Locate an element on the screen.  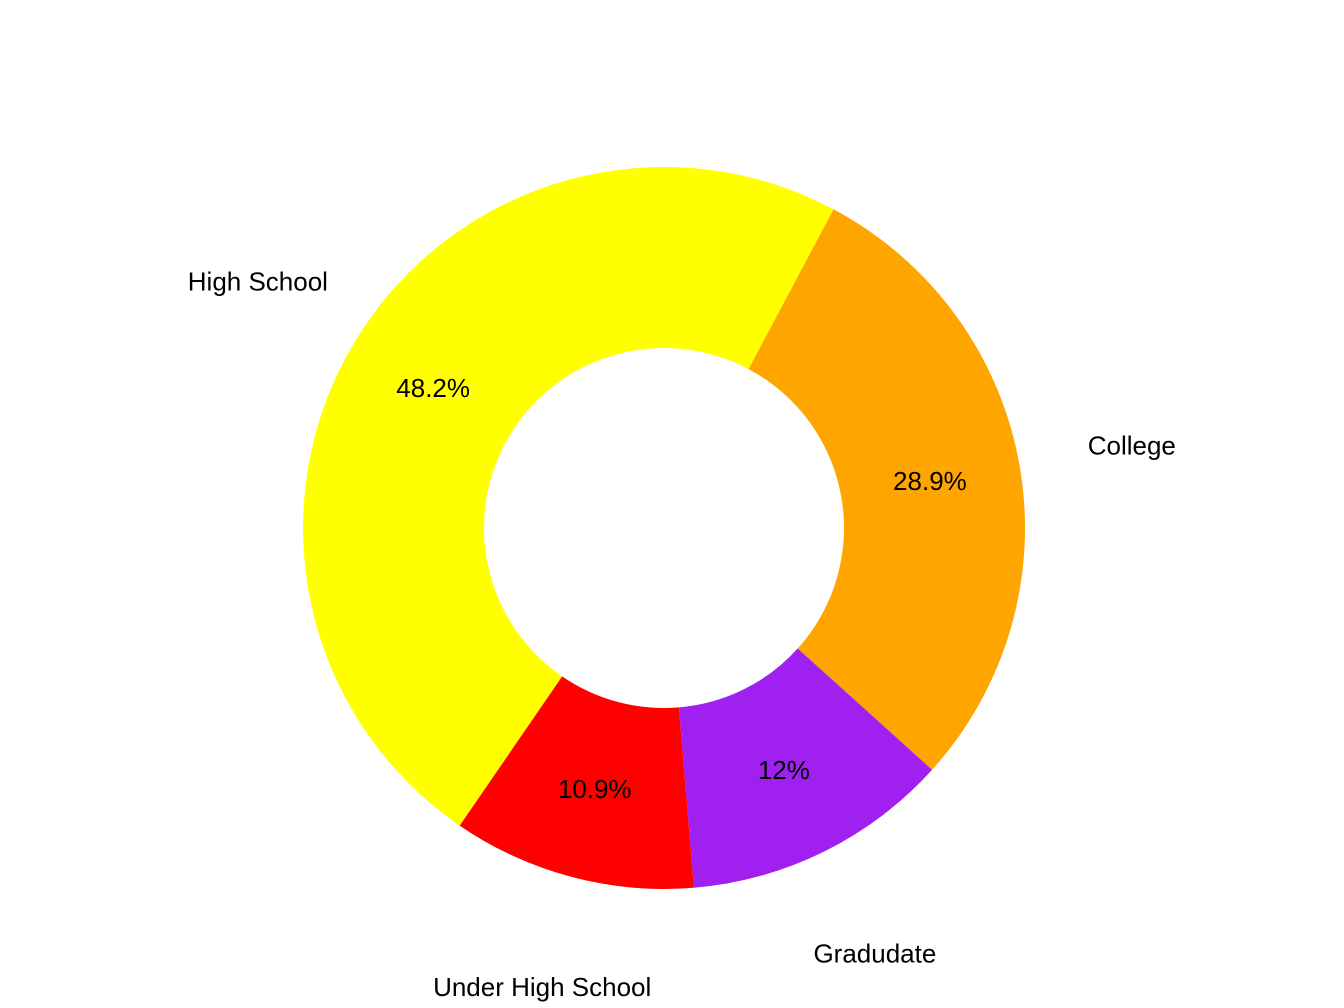
category-label: High School is located at coordinates (258, 282).